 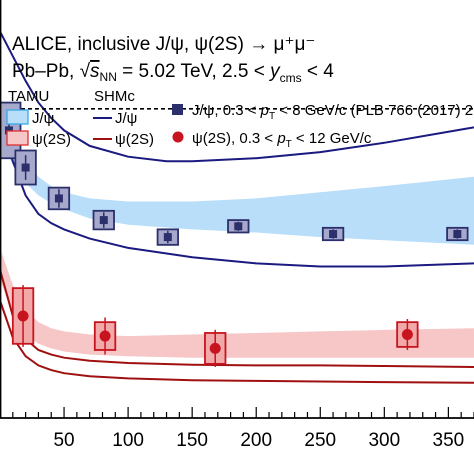 What do you see at coordinates (318, 71) in the screenshot?
I see `title-line2-suffix: < 4` at bounding box center [318, 71].